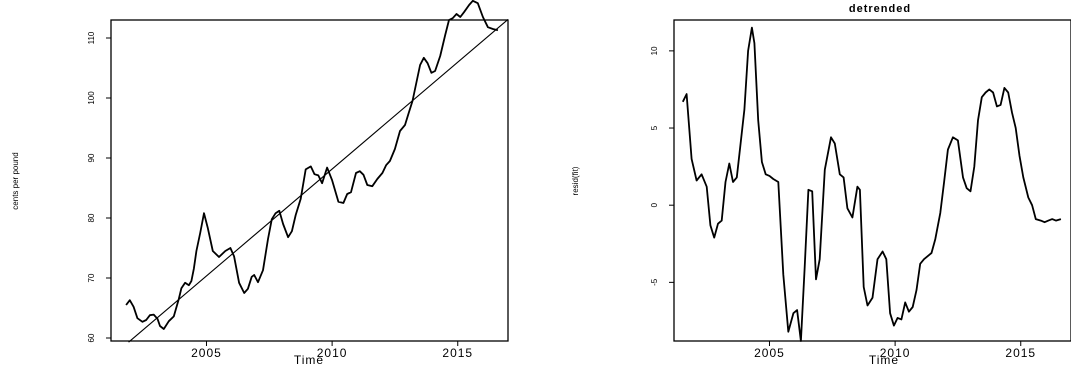  I want to click on x-axis-title-1: Time, so click(309, 360).